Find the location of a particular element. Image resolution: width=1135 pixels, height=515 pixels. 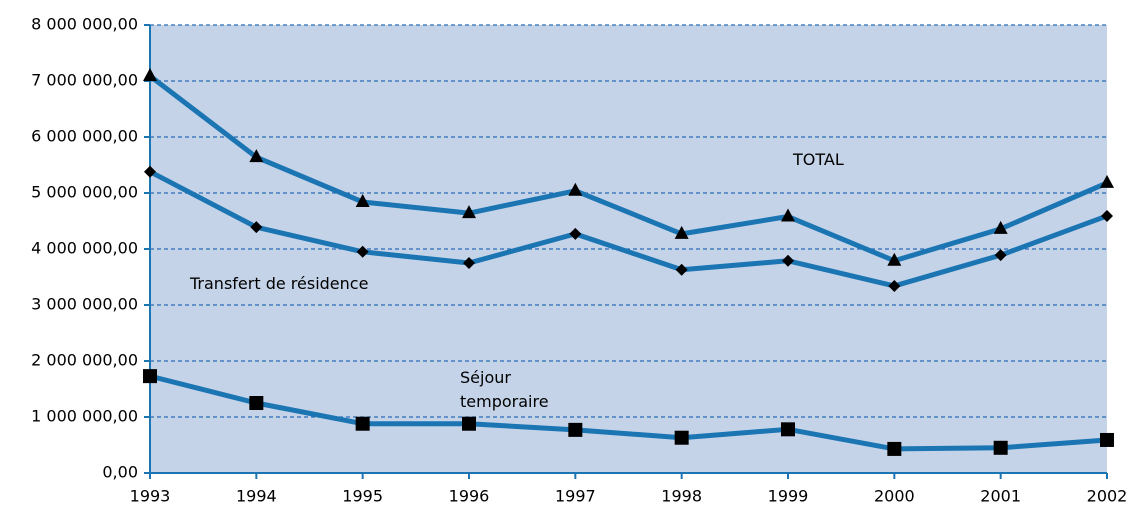

x-tick-label: 1997 is located at coordinates (575, 496).